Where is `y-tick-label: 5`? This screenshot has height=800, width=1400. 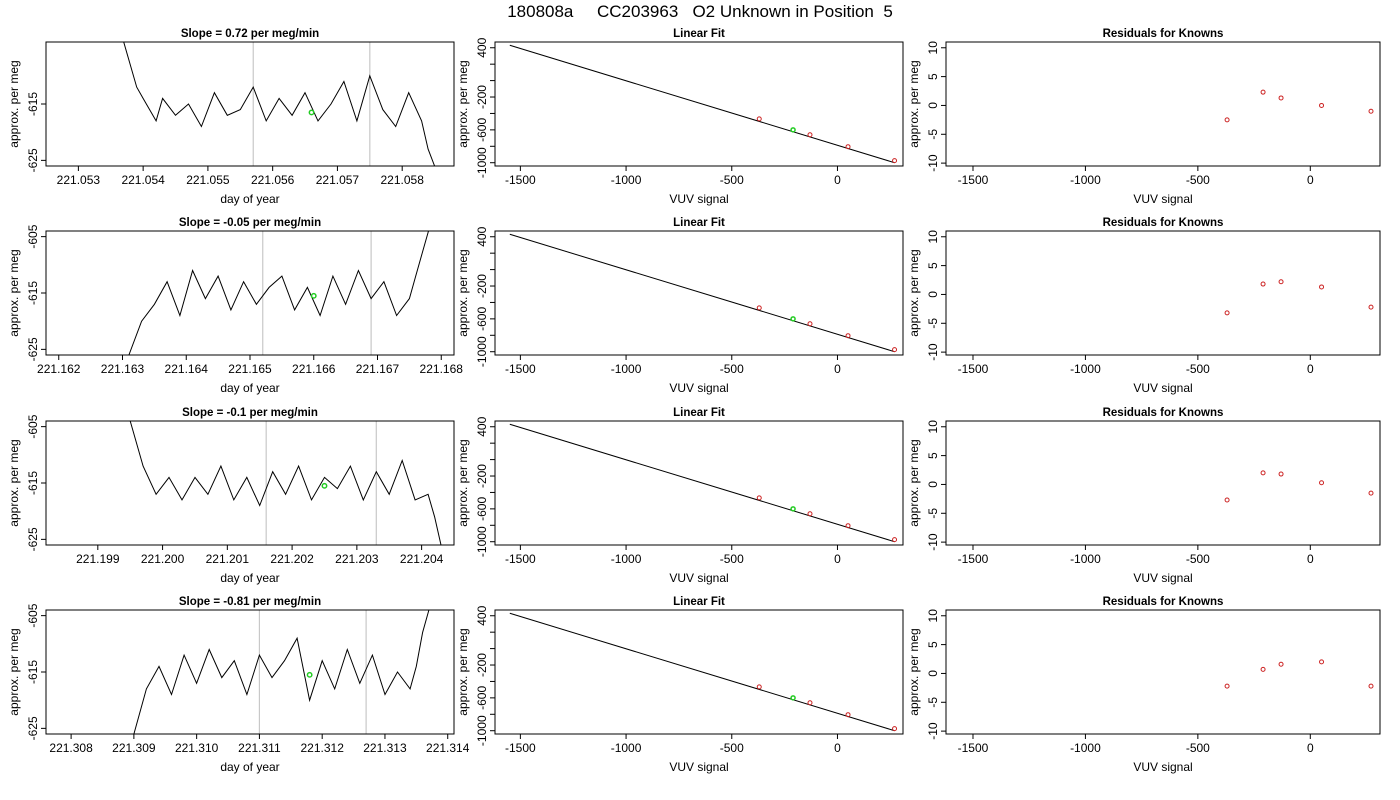
y-tick-label: 5 is located at coordinates (933, 76).